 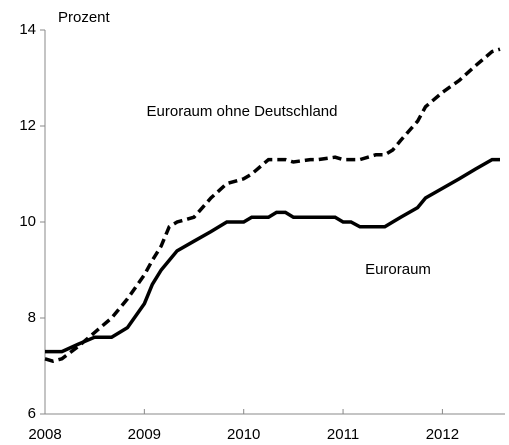 I want to click on x-tick-label: 2012, so click(x=442, y=434).